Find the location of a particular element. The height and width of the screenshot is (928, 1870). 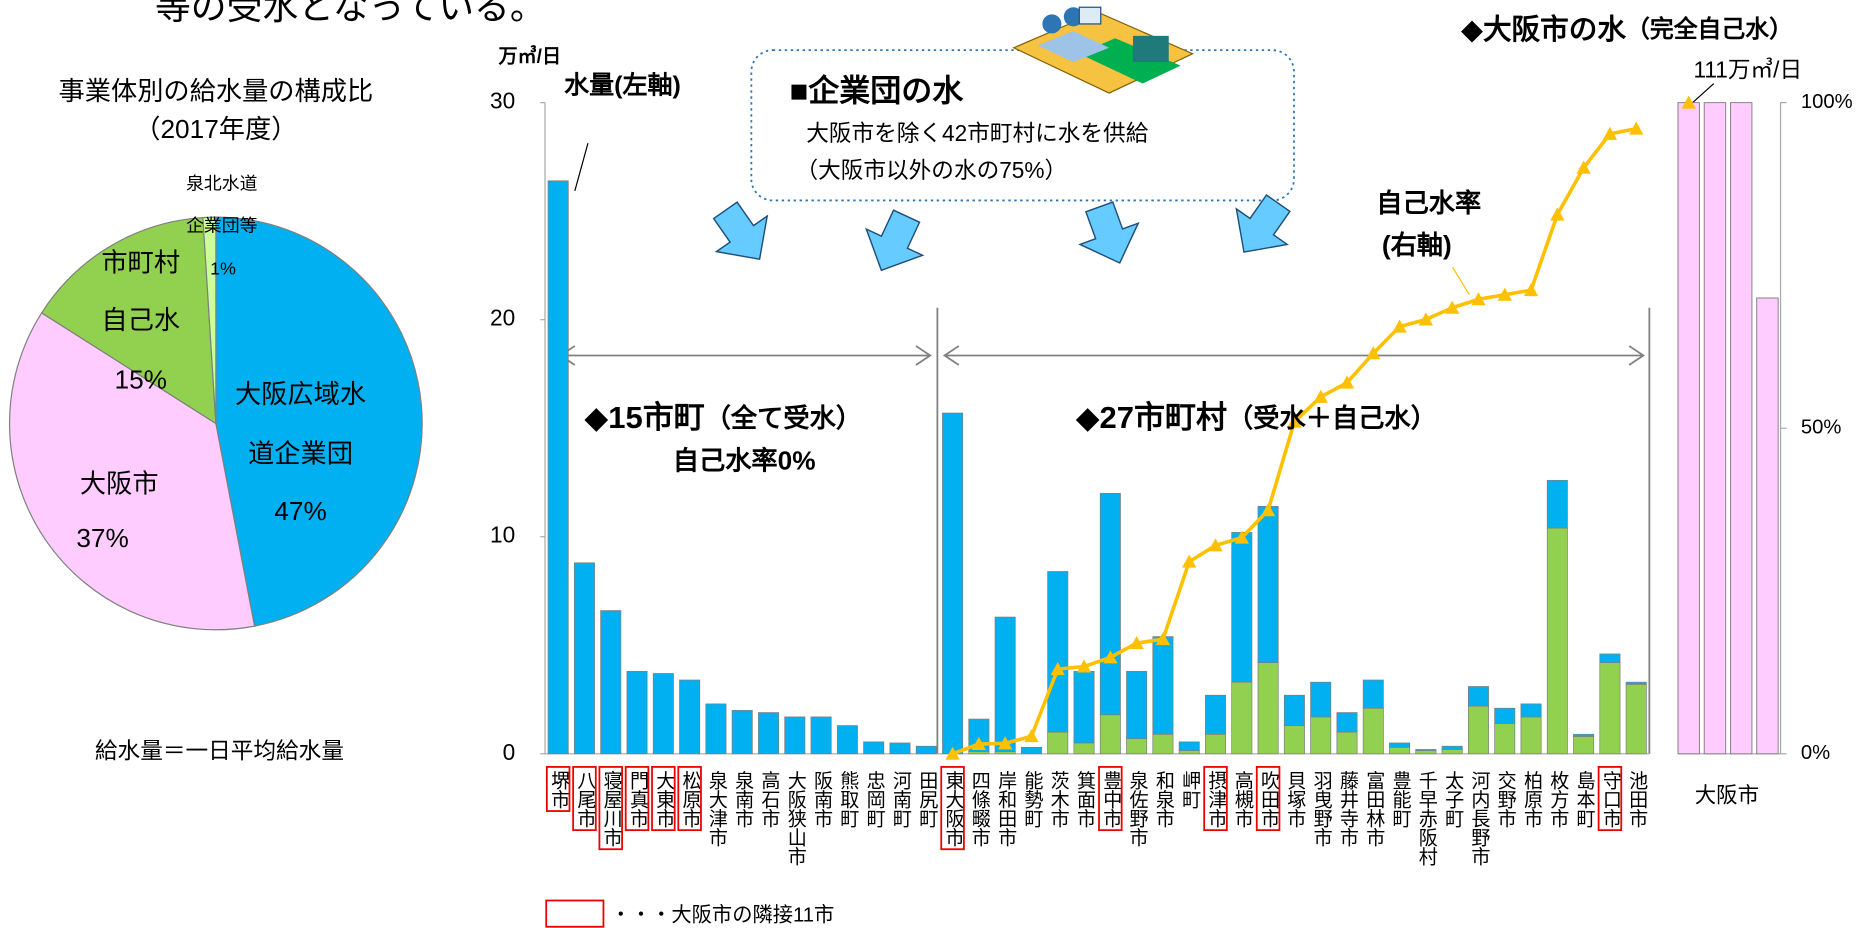

x-tick-label: 柏原市 is located at coordinates (1532, 798).